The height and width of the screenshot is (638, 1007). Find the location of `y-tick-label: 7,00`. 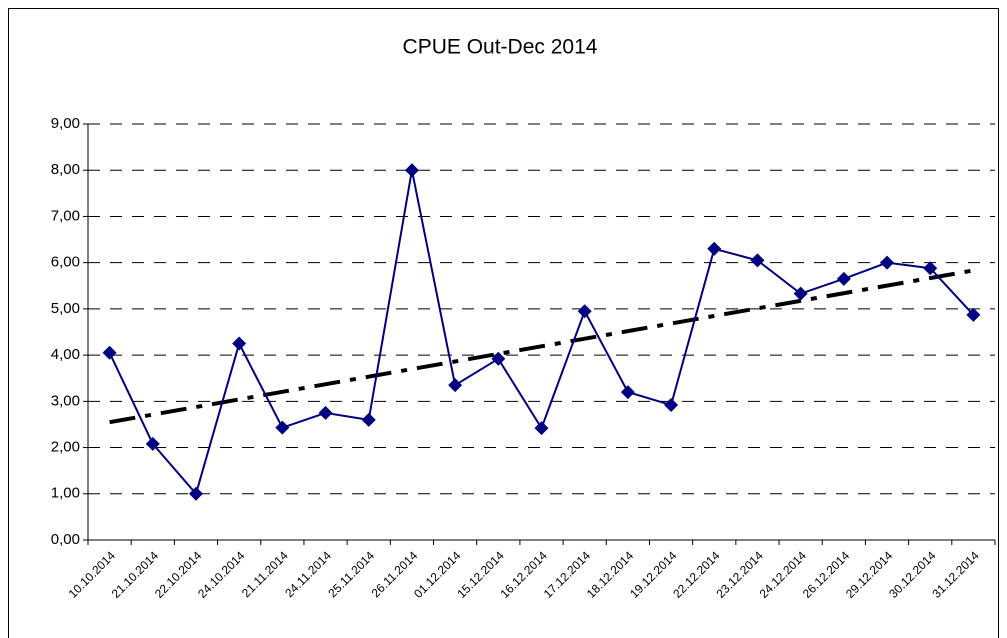

y-tick-label: 7,00 is located at coordinates (65, 215).